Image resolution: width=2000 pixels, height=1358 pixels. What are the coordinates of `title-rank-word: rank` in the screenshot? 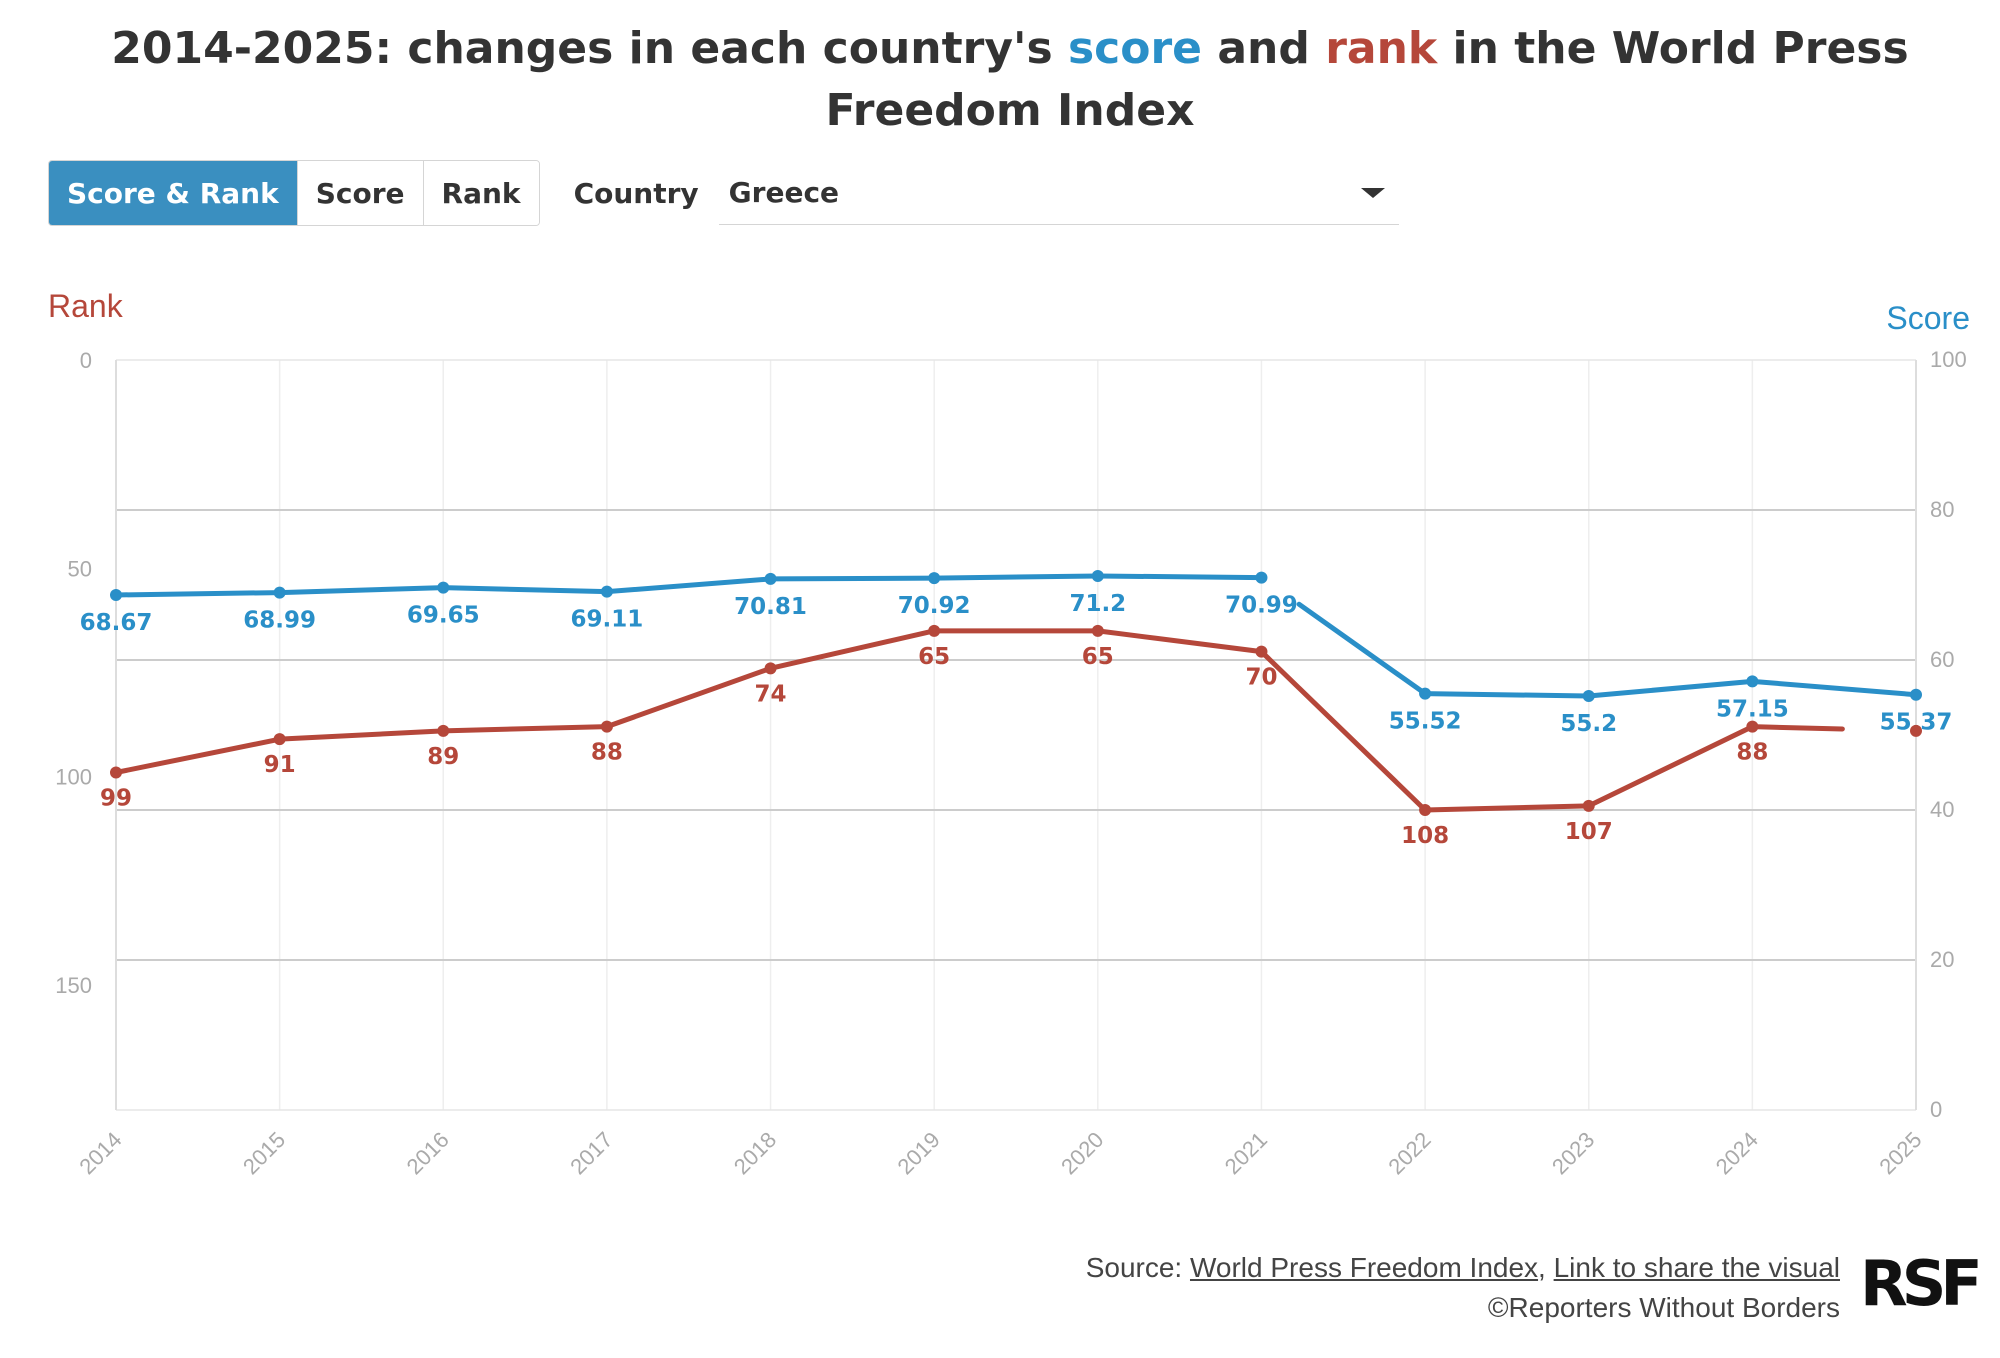 It's located at (1381, 48).